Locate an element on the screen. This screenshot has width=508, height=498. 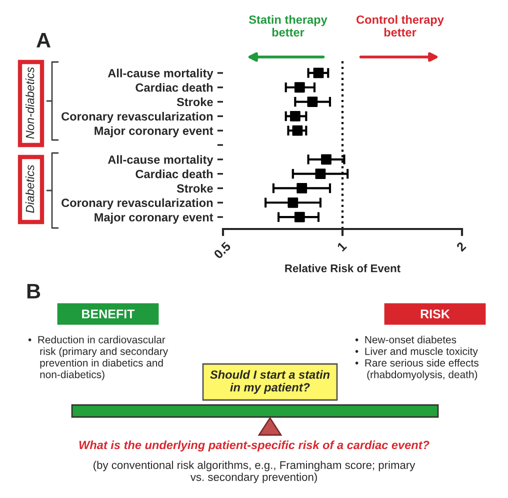
text: Non-diabetics is located at coordinates (30, 103).